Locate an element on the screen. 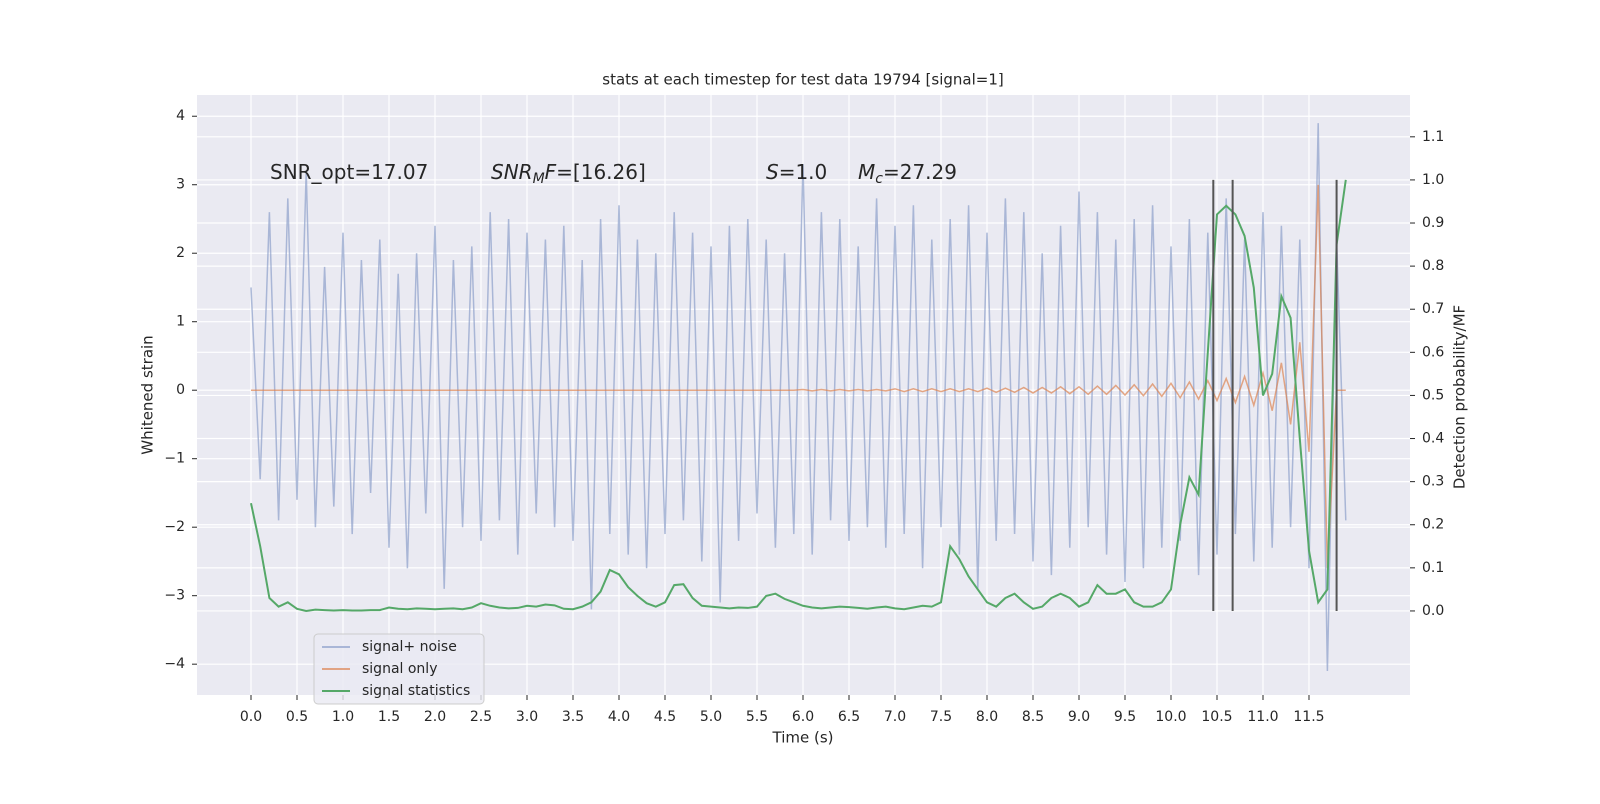 This screenshot has width=1600, height=804. annotation: SNR_opt=17.07 is located at coordinates (349, 172).